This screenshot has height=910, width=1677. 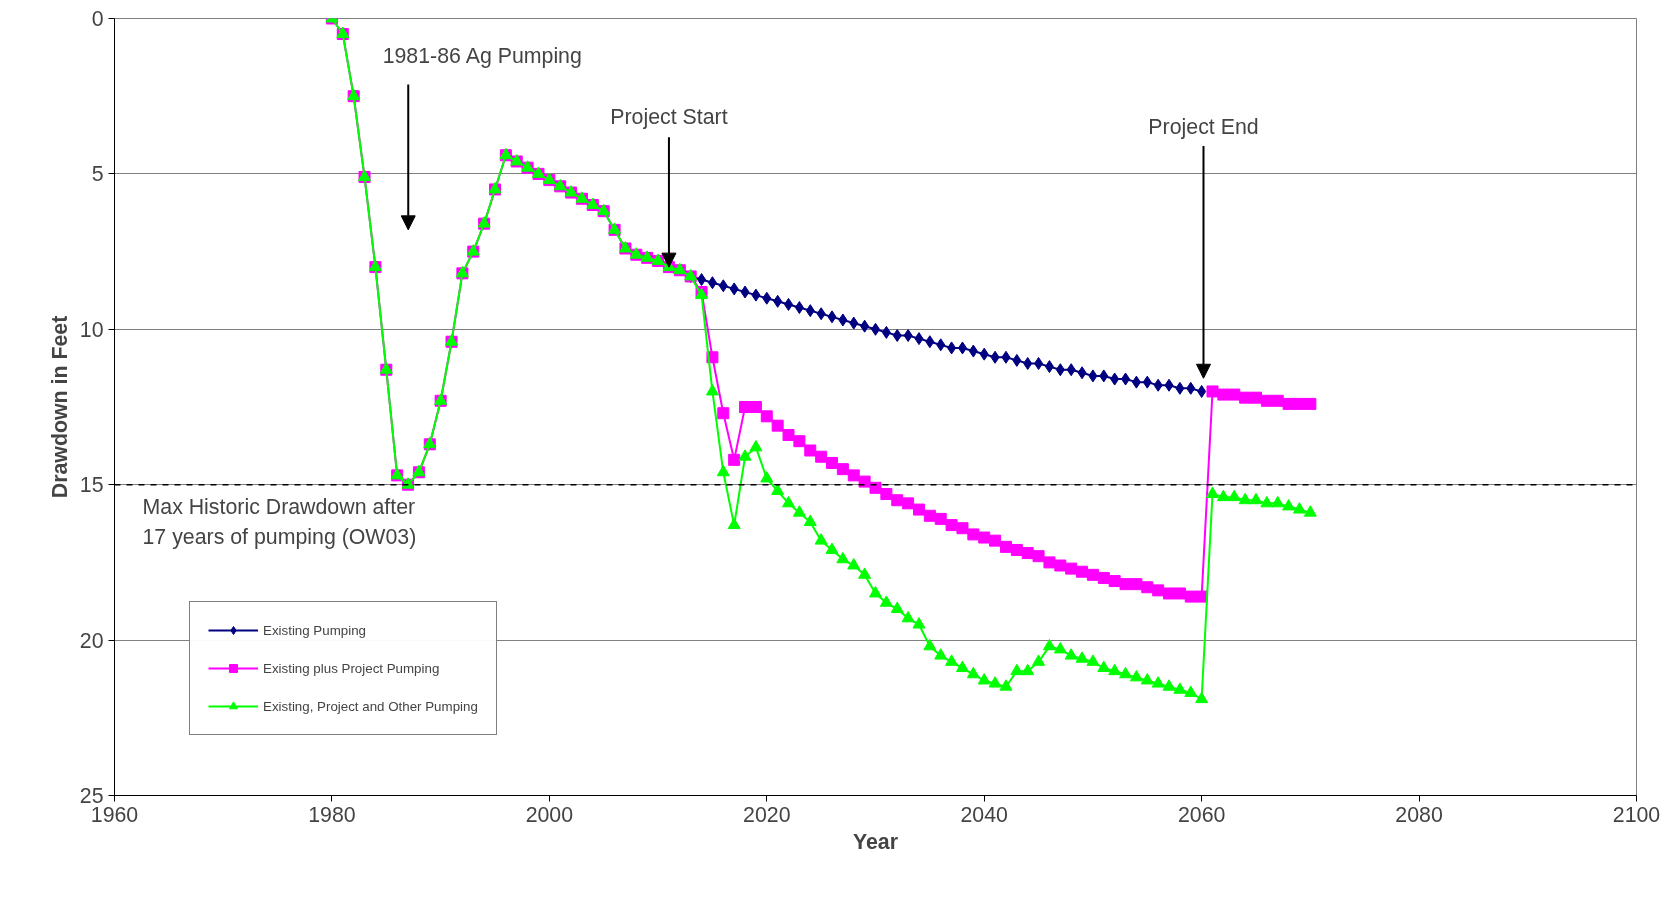 What do you see at coordinates (59, 407) in the screenshot?
I see `y-axis-title: Drawdown in Feet` at bounding box center [59, 407].